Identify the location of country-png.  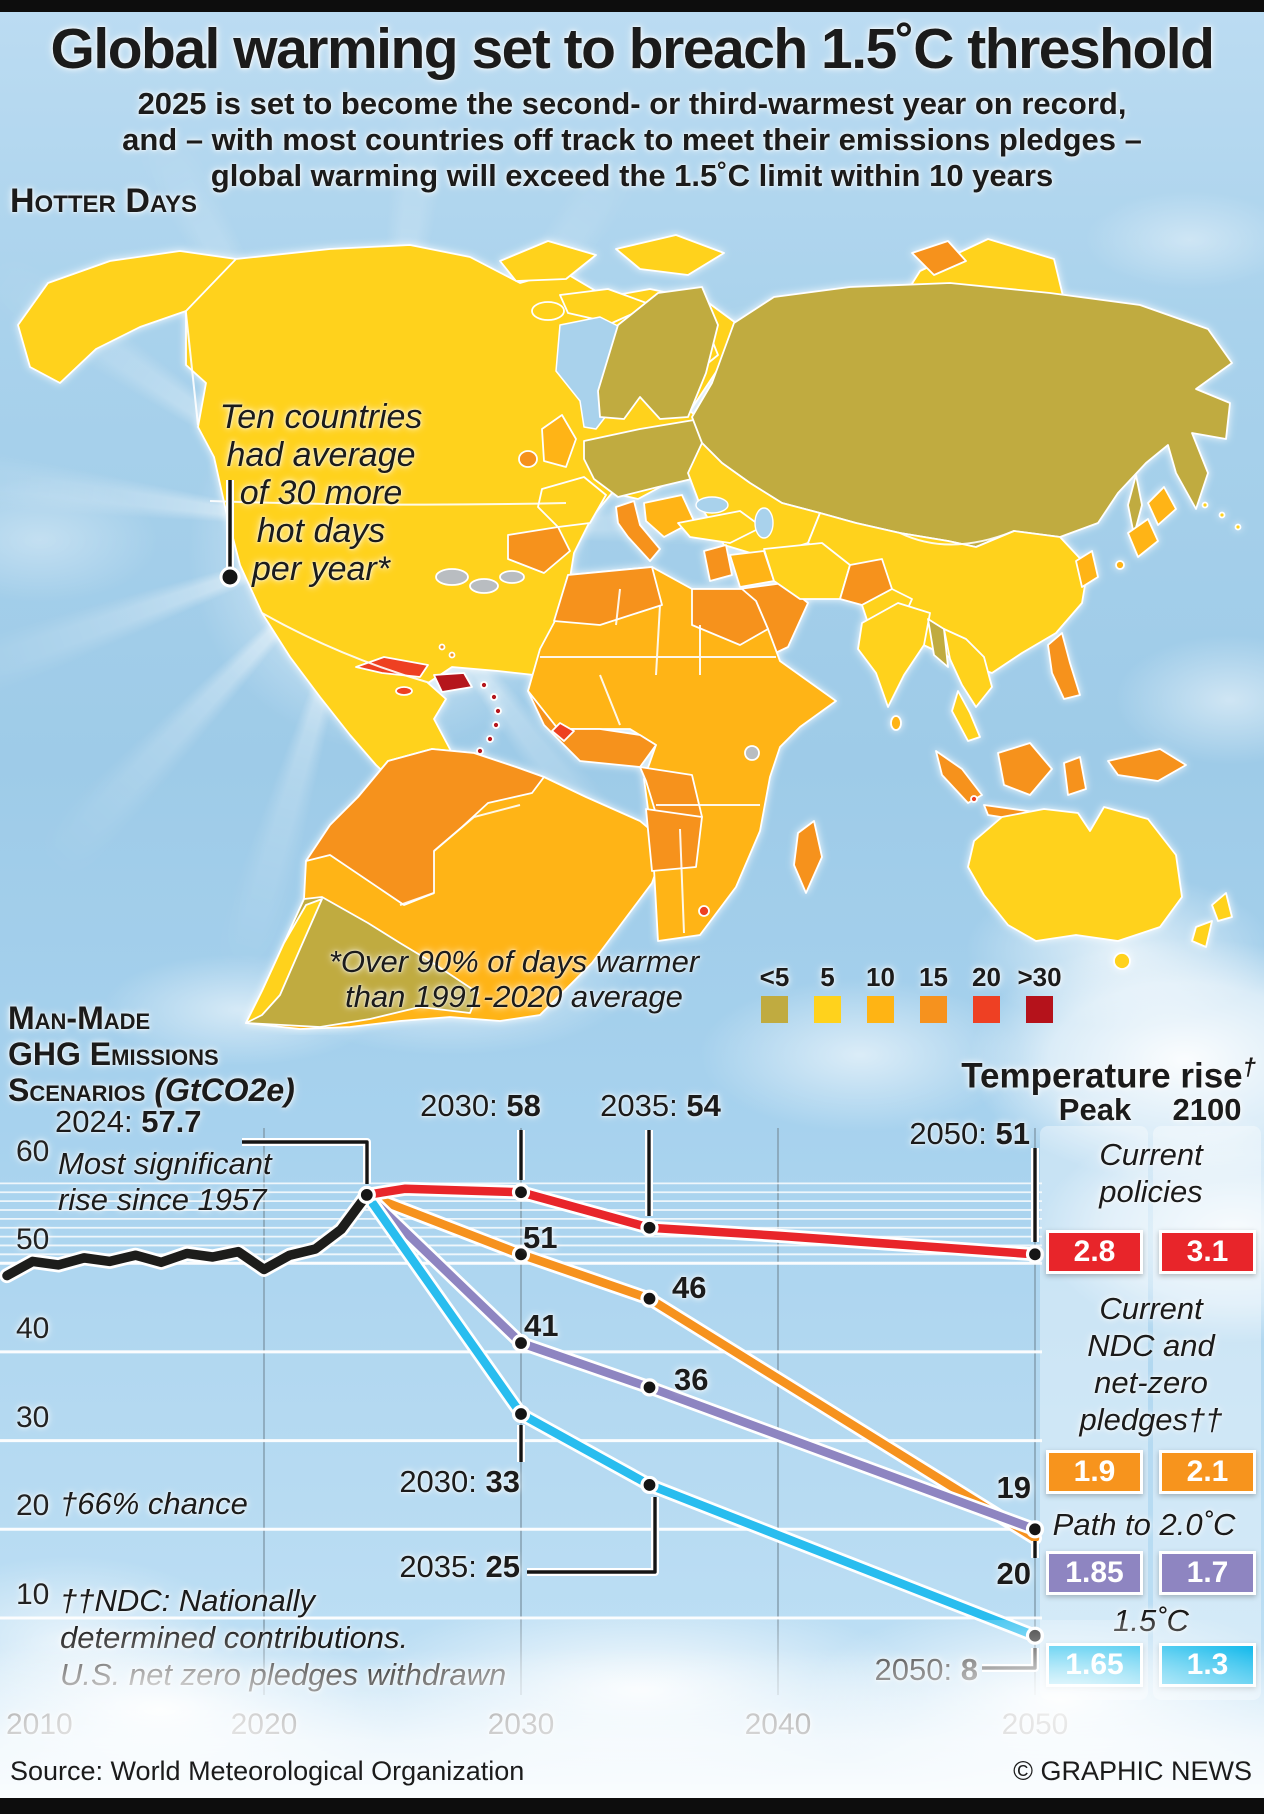
(1147, 765).